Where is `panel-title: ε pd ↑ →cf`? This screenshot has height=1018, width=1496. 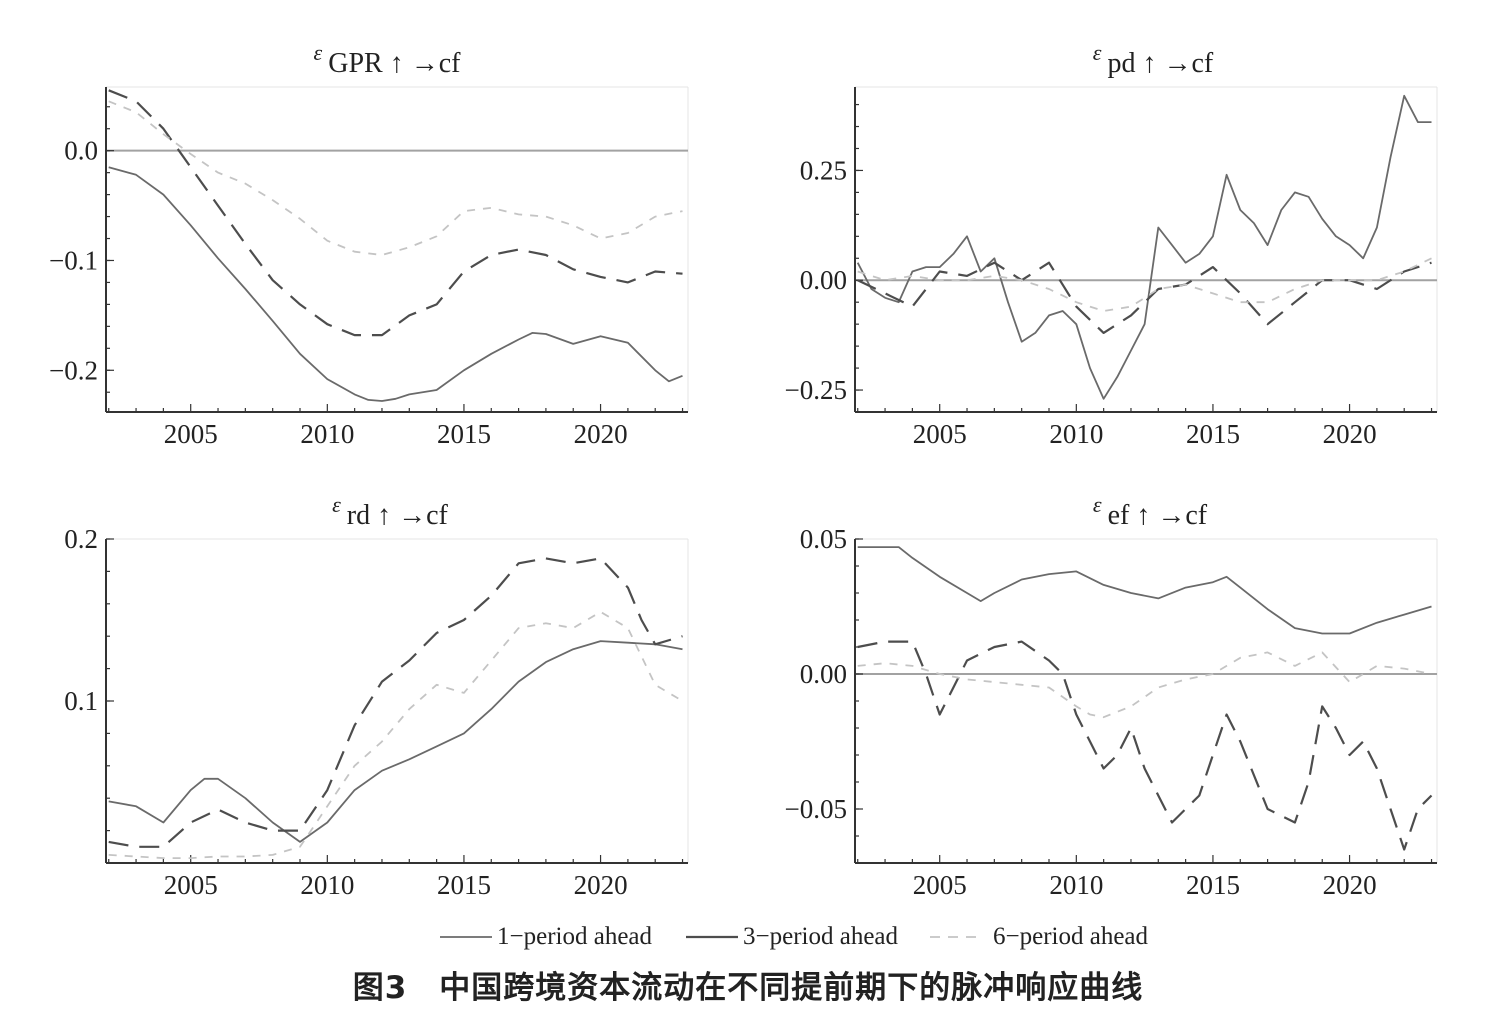
panel-title: ε pd ↑ →cf is located at coordinates (1153, 59).